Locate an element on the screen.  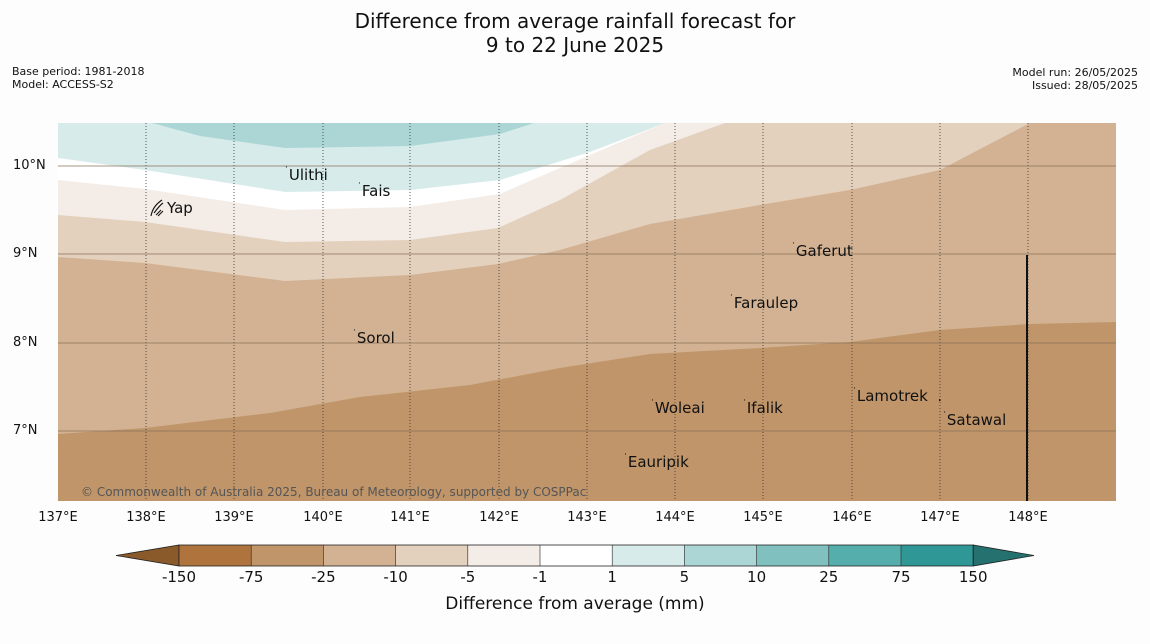
place-woleai: ·Woleai is located at coordinates (678, 406).